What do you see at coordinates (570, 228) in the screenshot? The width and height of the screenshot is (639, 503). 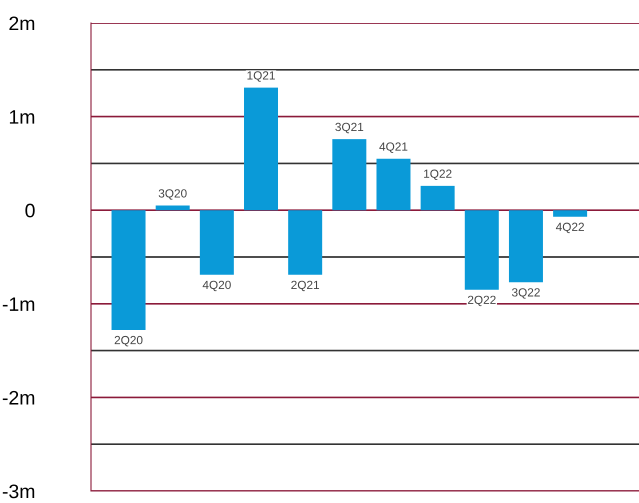 I see `x-tick-label: 4Q22` at bounding box center [570, 228].